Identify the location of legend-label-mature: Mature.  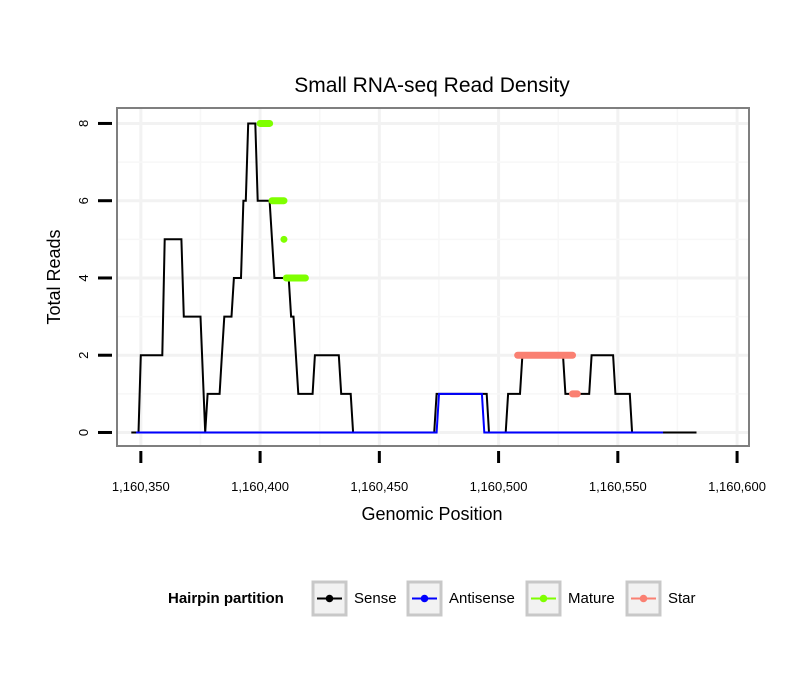
(591, 598).